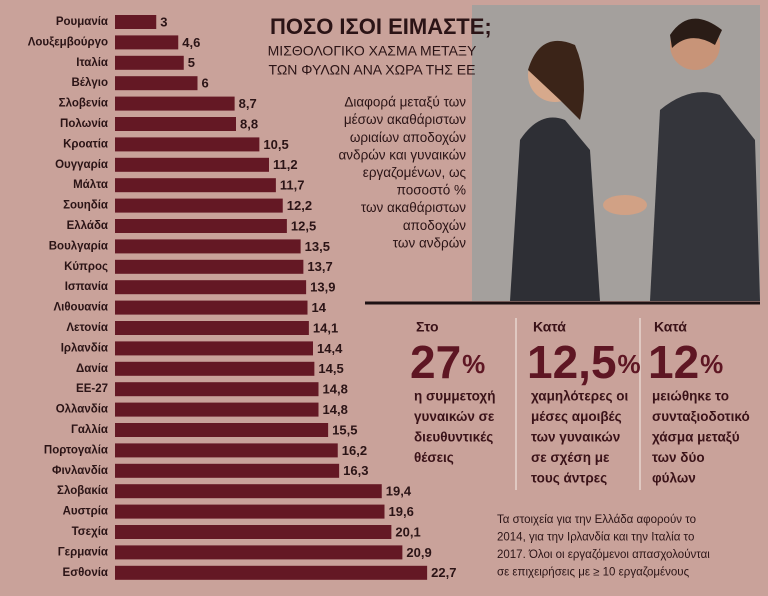 Image resolution: width=768 pixels, height=596 pixels. What do you see at coordinates (89, 83) in the screenshot?
I see `category-label: Βέλγιο` at bounding box center [89, 83].